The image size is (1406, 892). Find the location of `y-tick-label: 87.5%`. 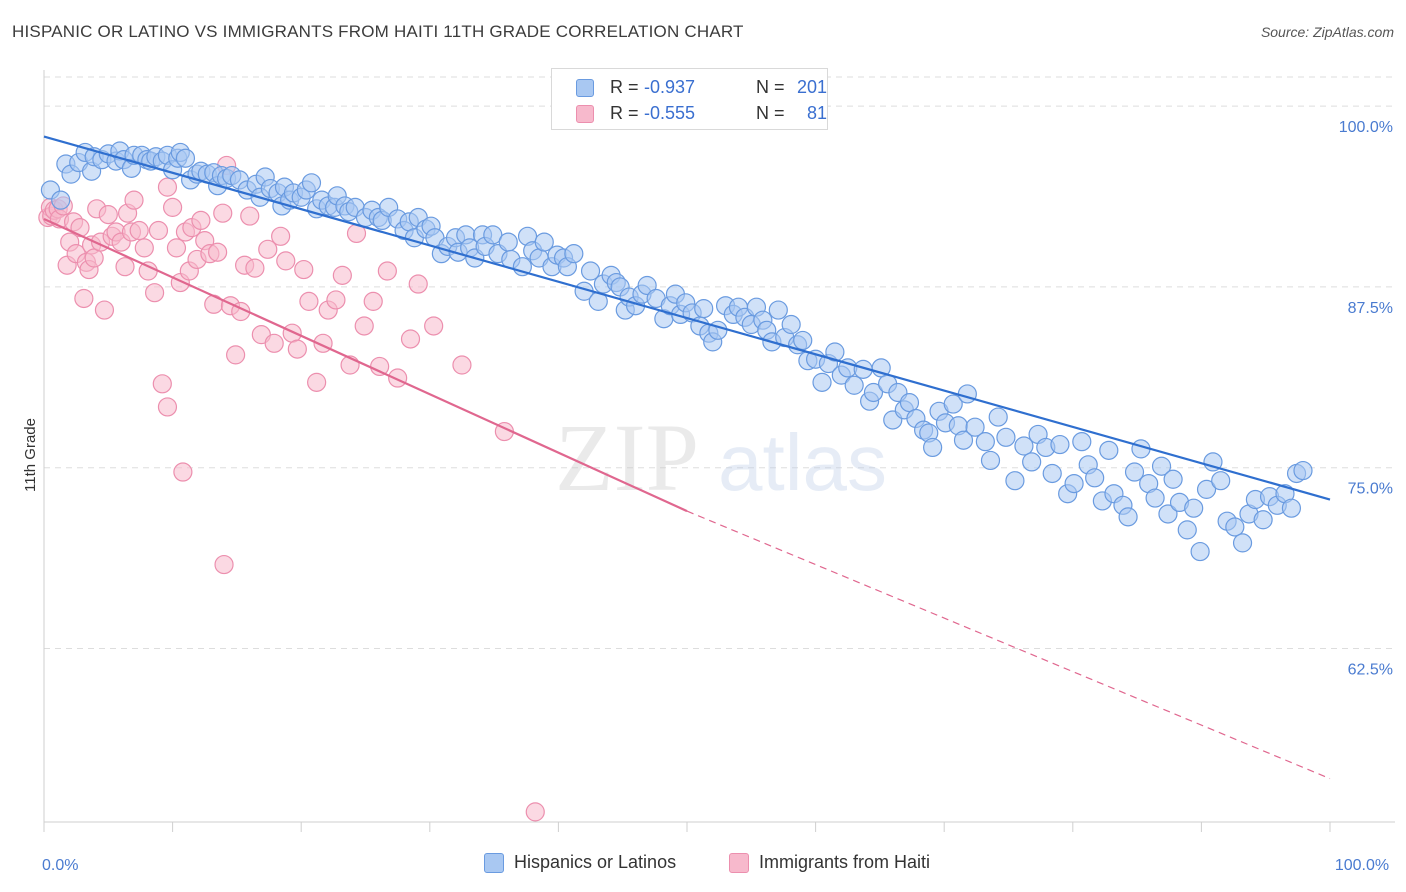

y-tick-label: 87.5% is located at coordinates (1370, 308).